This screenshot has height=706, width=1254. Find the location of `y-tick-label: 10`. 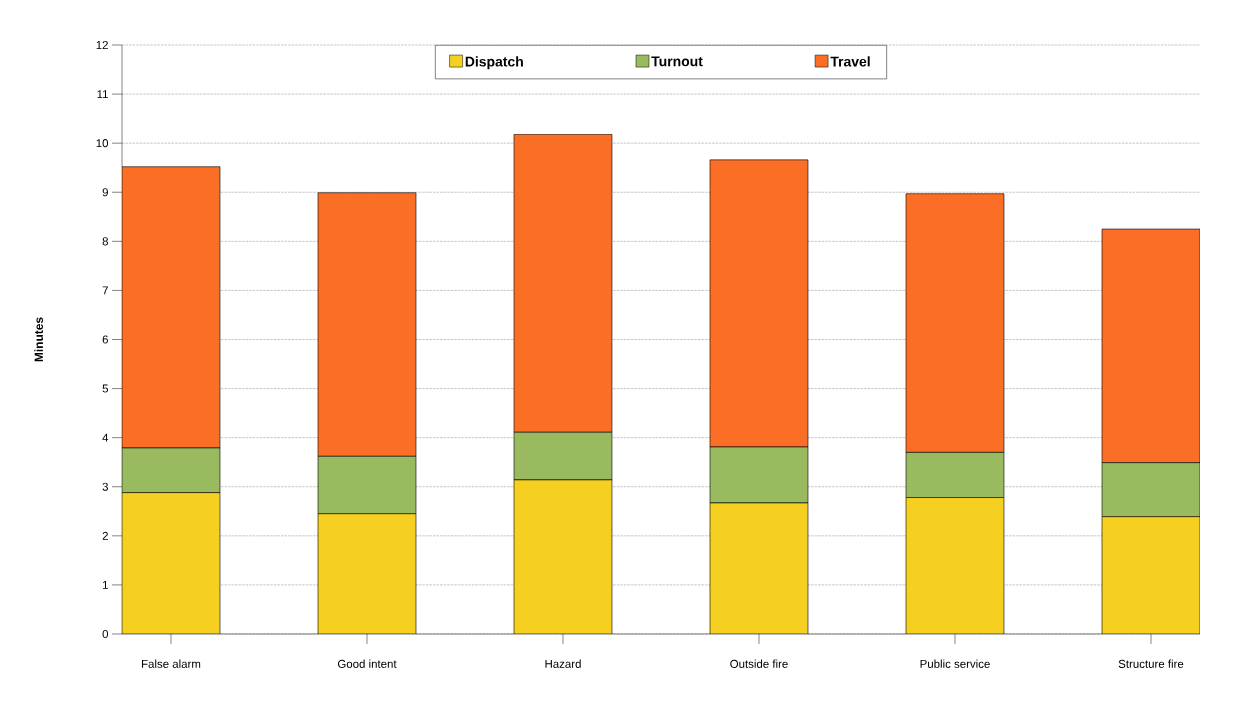

y-tick-label: 10 is located at coordinates (102, 143).